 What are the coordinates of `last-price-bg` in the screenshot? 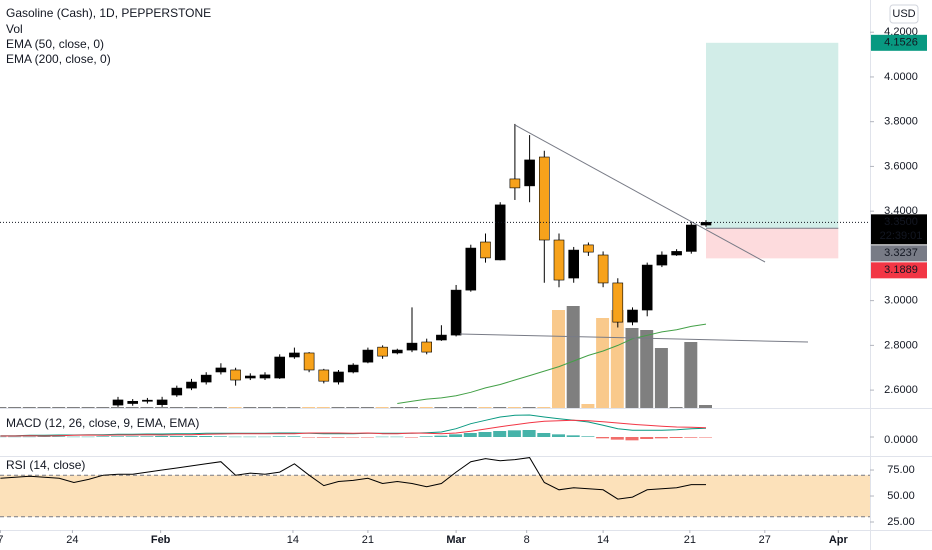 It's located at (899, 229).